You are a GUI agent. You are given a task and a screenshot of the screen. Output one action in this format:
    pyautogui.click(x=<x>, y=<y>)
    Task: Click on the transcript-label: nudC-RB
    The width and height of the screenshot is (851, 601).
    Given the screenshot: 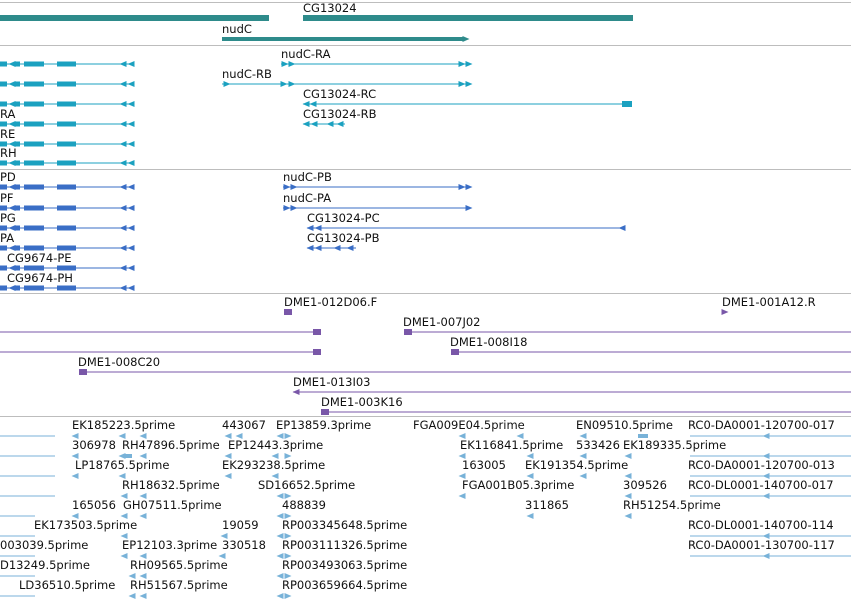 What is the action you would take?
    pyautogui.click(x=247, y=74)
    